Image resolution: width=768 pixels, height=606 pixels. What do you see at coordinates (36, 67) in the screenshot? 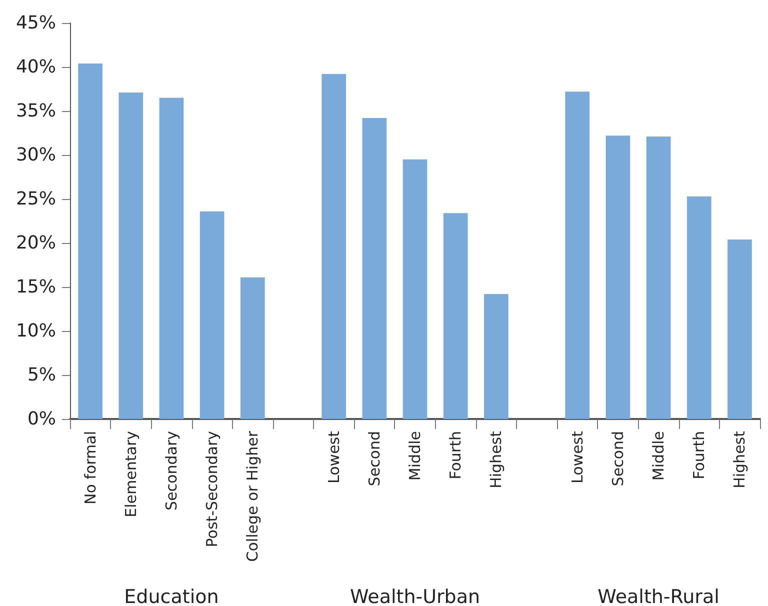
I see `y-tick-label: 40%` at bounding box center [36, 67].